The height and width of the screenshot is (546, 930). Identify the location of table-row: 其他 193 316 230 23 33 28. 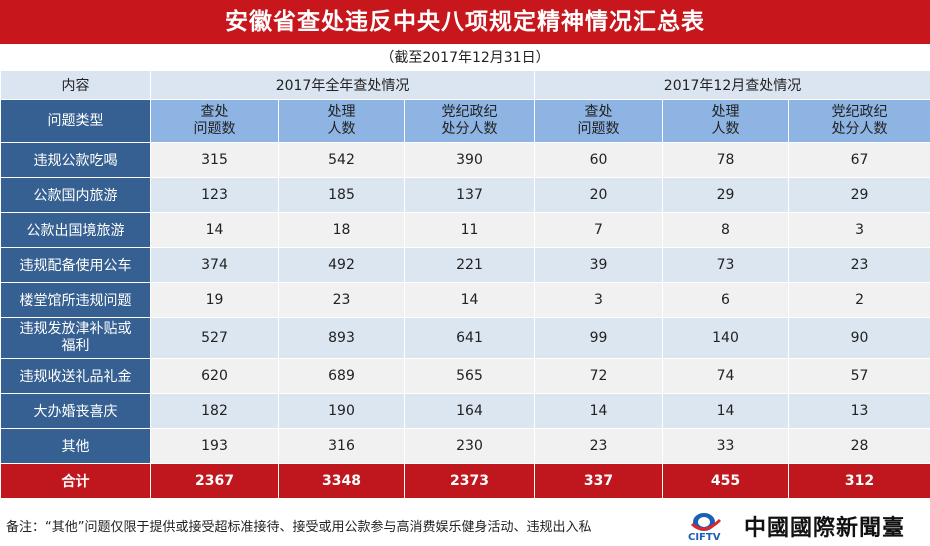
(465, 446).